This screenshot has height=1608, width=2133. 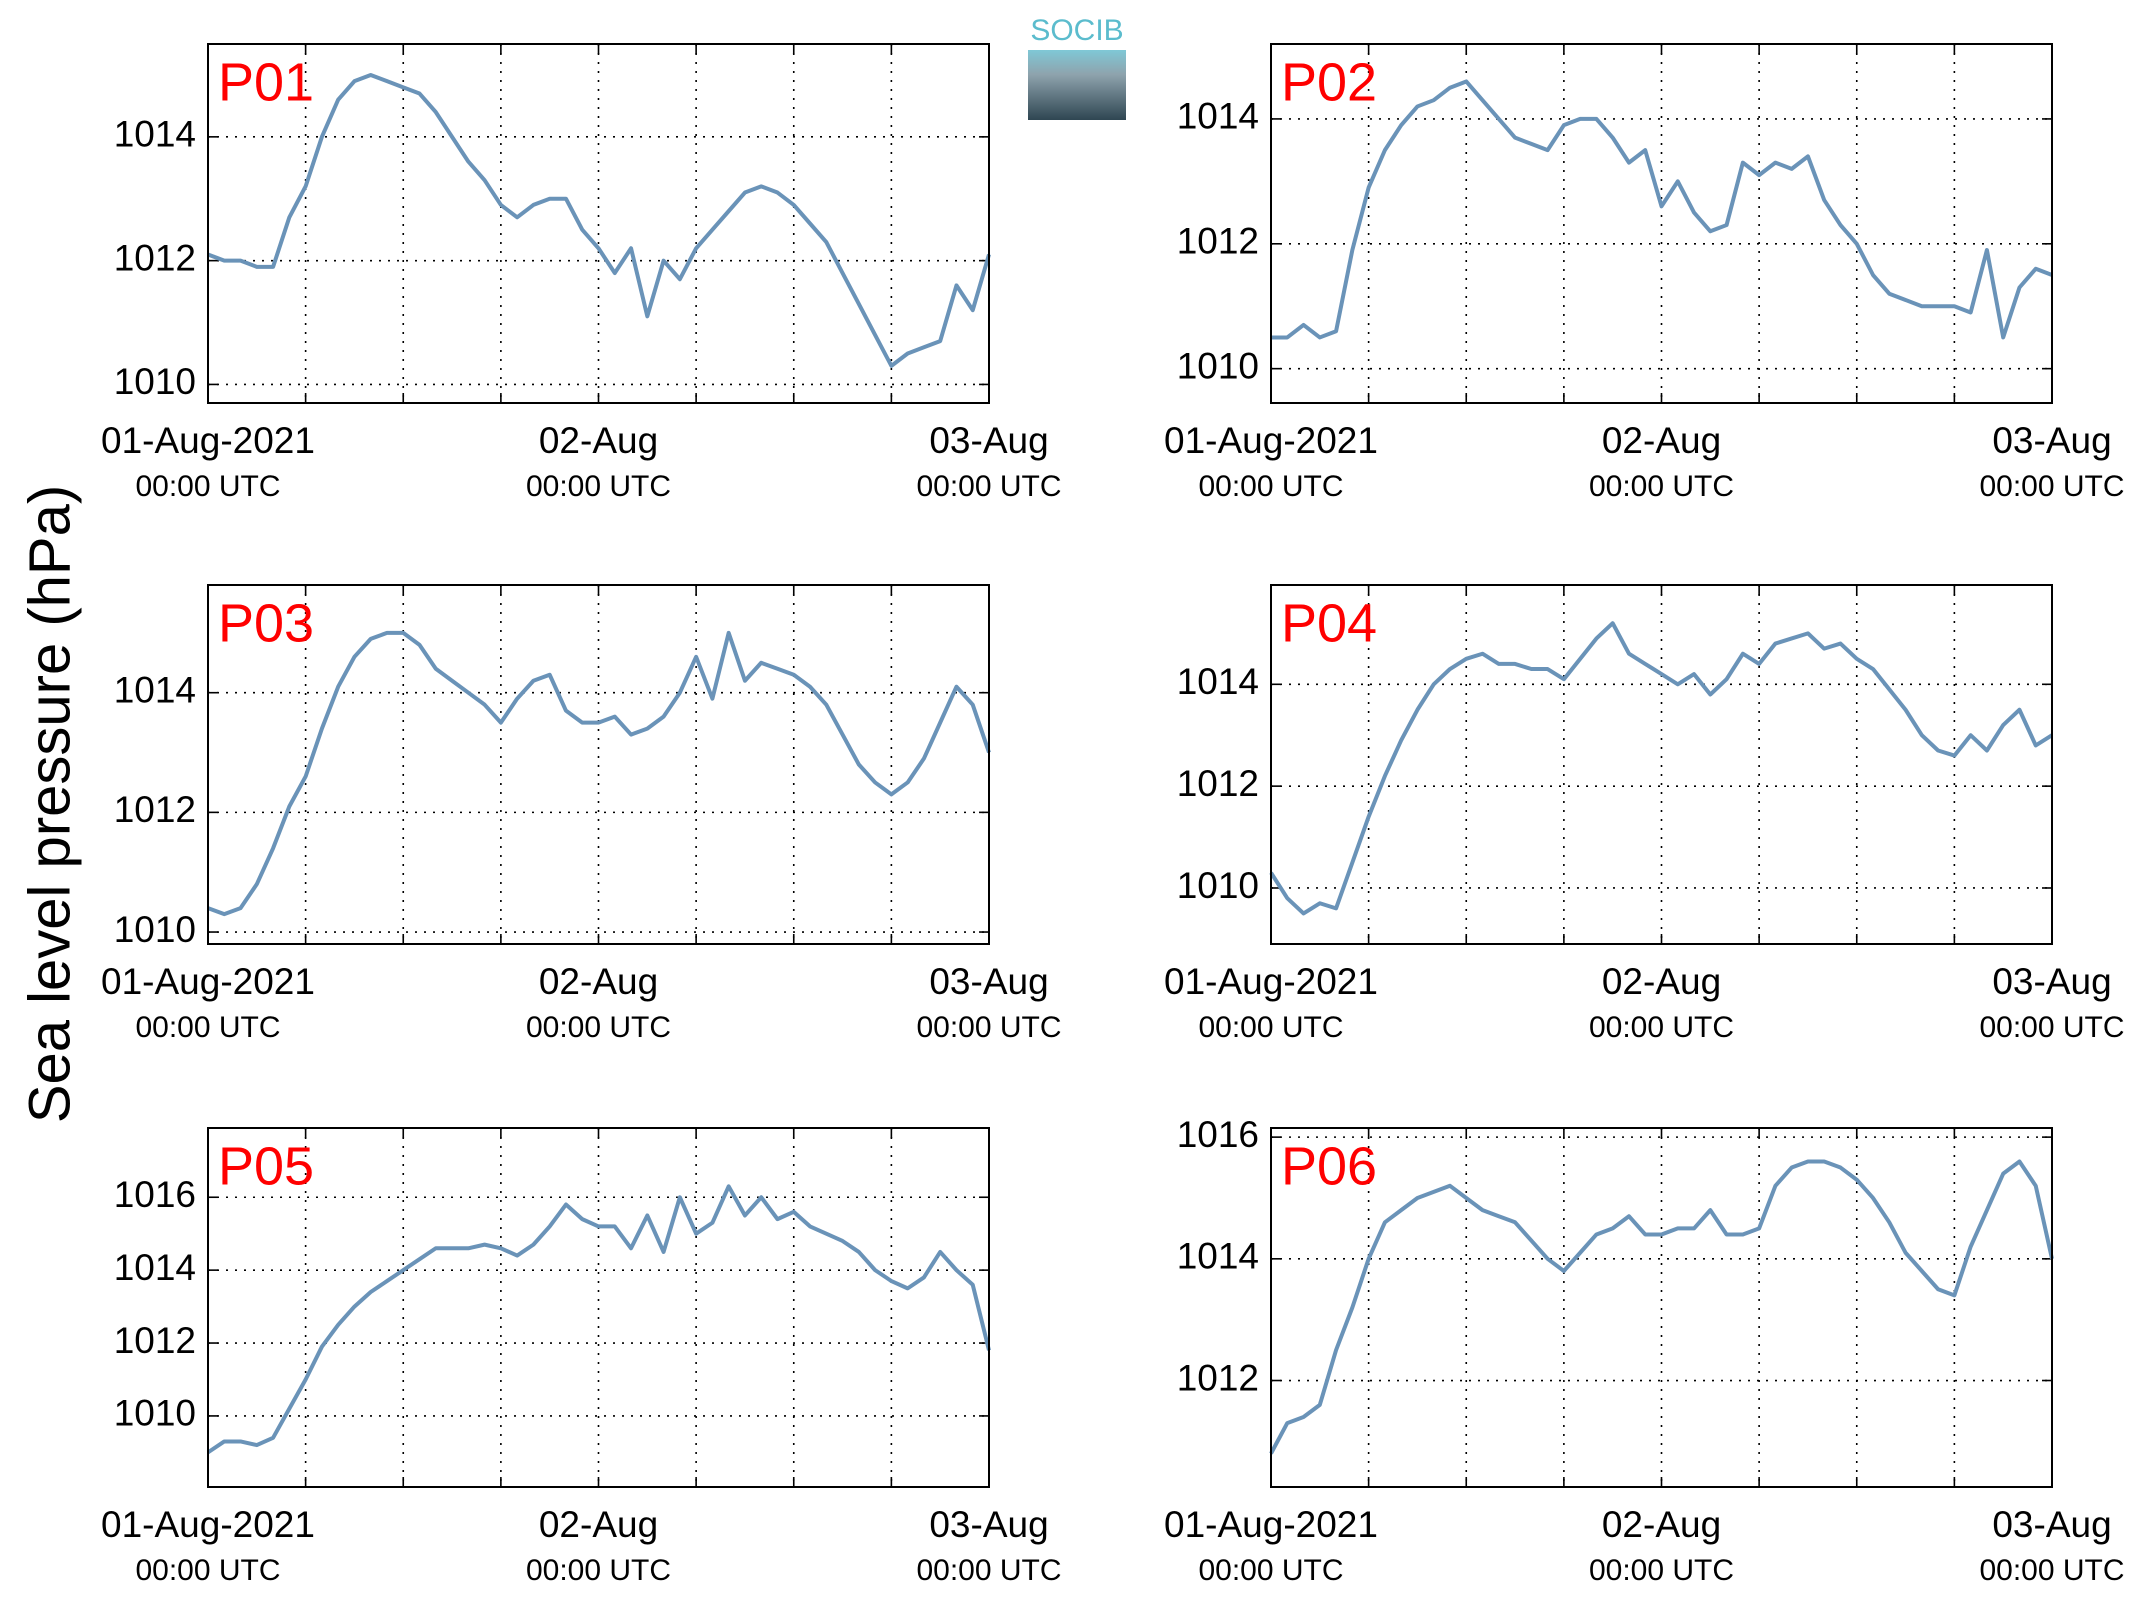 What do you see at coordinates (266, 623) in the screenshot?
I see `panel-title: P03` at bounding box center [266, 623].